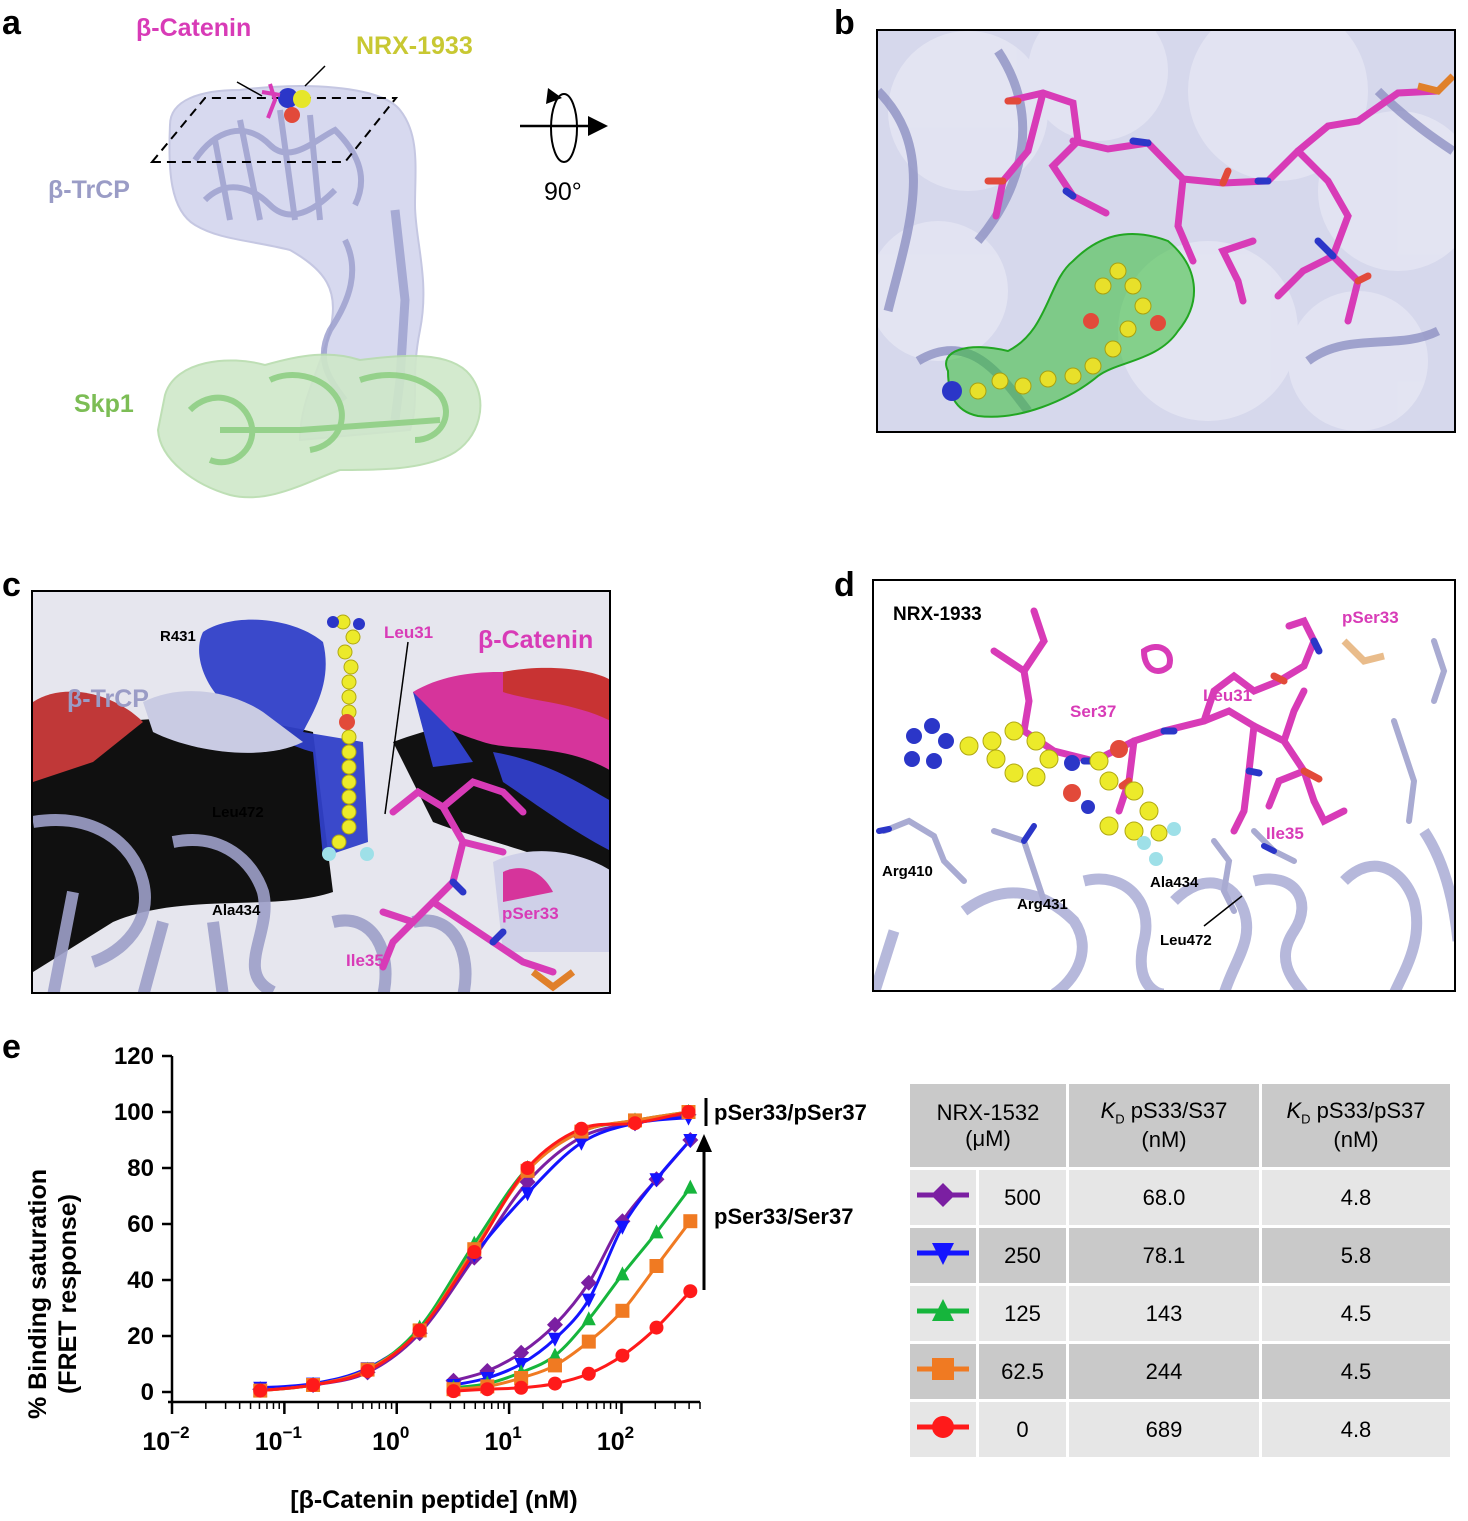 The image size is (1468, 1521). Describe the element at coordinates (140, 1224) in the screenshot. I see `y-tick-label: 60` at that location.